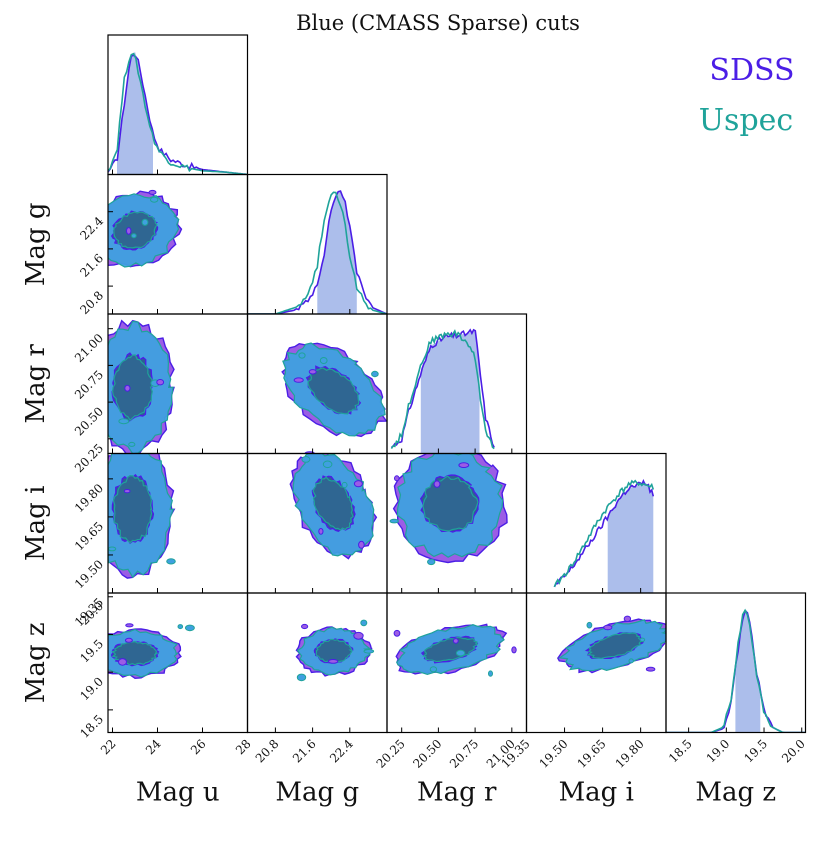  What do you see at coordinates (178, 113) in the screenshot?
I see `marginal-panel-u` at bounding box center [178, 113].